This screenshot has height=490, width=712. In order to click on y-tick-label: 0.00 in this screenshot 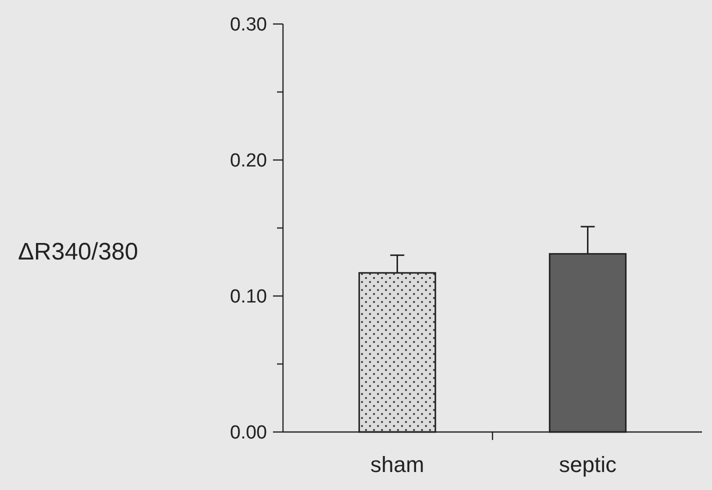, I will do `click(248, 433)`.